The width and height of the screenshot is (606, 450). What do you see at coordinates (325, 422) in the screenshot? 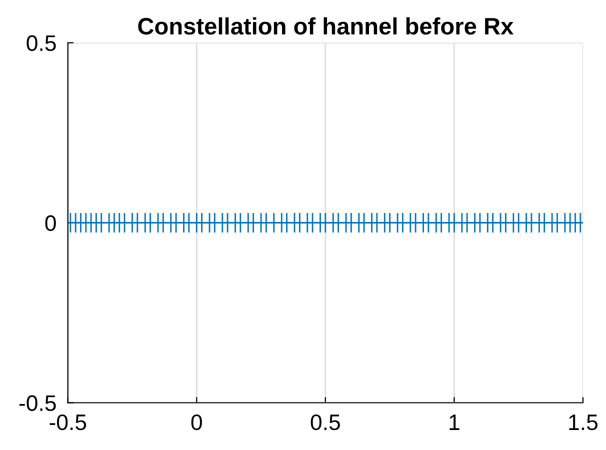
I see `x-tick-label: 0.5` at bounding box center [325, 422].